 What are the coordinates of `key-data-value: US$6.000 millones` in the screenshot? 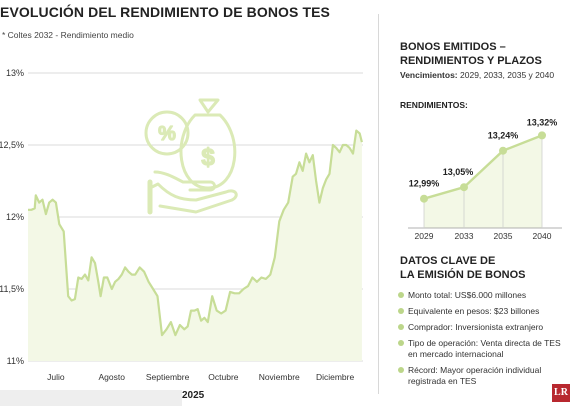 It's located at (490, 295).